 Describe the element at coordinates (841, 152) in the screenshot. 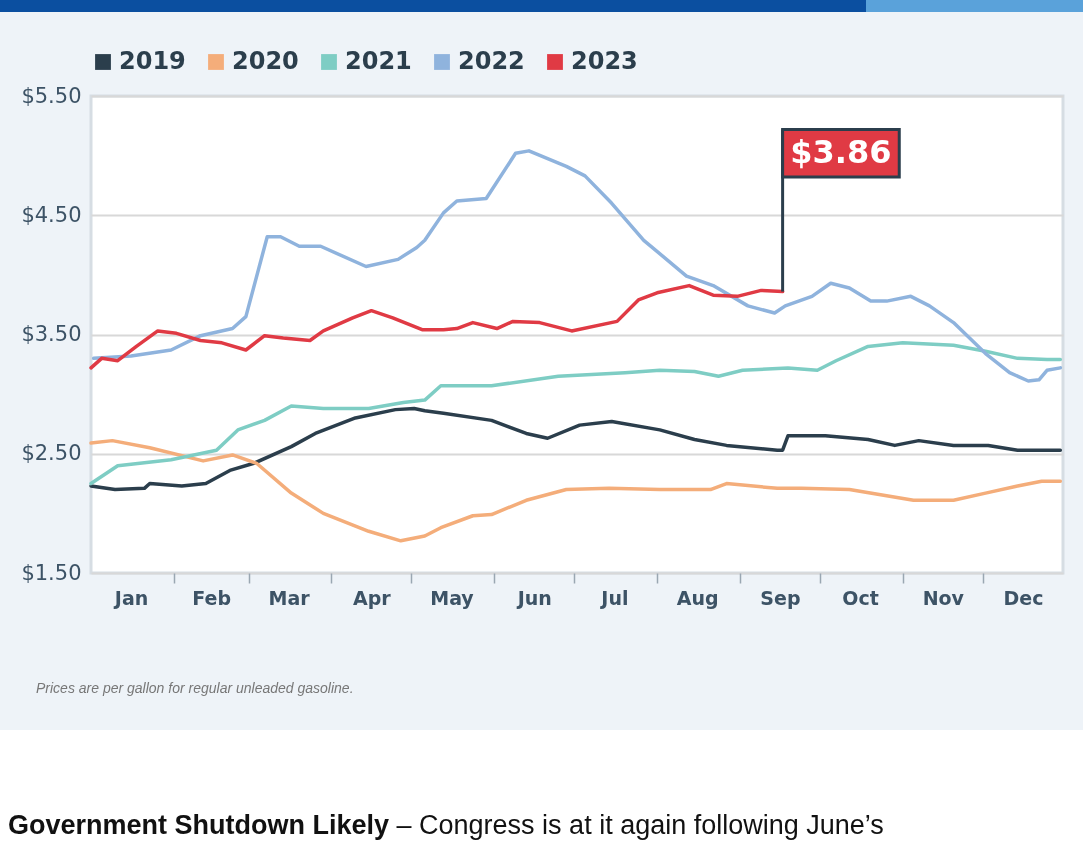

I see `annotation: $3.86` at that location.